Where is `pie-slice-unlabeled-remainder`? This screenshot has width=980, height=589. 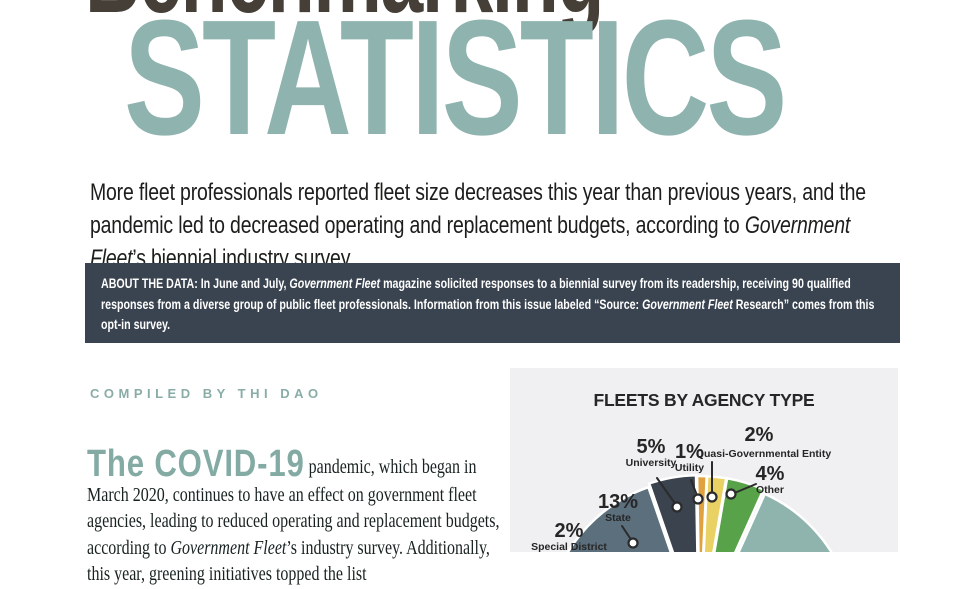
pie-slice-unlabeled-remainder is located at coordinates (785, 522).